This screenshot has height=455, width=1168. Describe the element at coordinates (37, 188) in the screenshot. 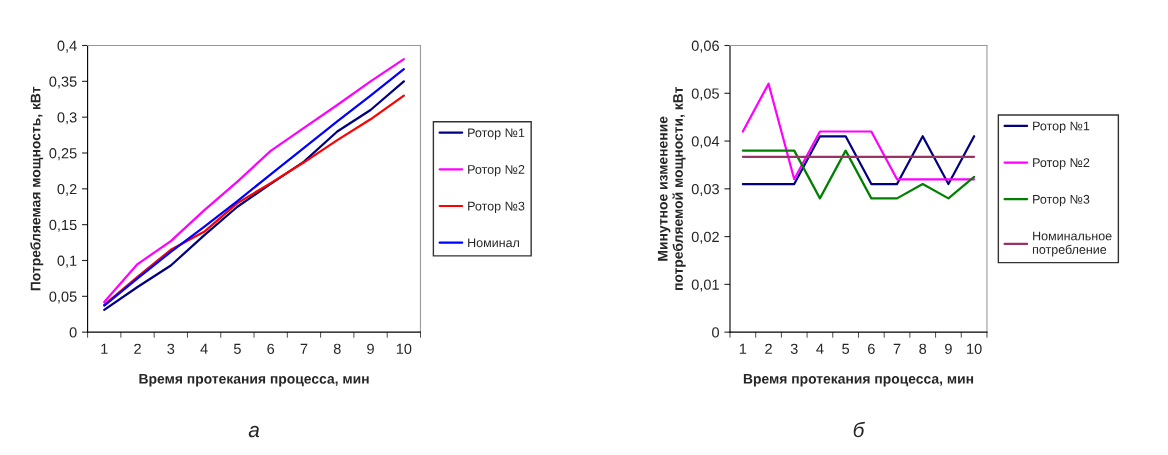

I see `y-axis-title: Потребляемая мощность, кВт` at that location.